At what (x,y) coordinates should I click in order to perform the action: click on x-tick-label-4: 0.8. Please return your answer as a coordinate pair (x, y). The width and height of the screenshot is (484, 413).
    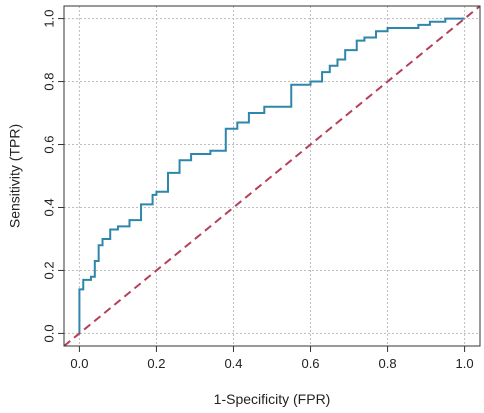
    Looking at the image, I should click on (388, 363).